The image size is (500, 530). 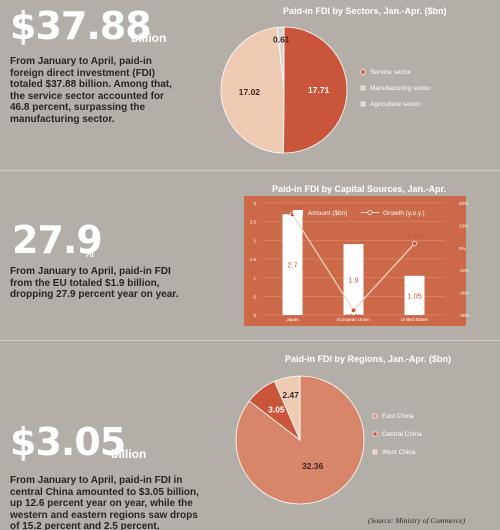 I want to click on legend-label-manufacturing-sector: Manufacturing sector, so click(x=401, y=88).